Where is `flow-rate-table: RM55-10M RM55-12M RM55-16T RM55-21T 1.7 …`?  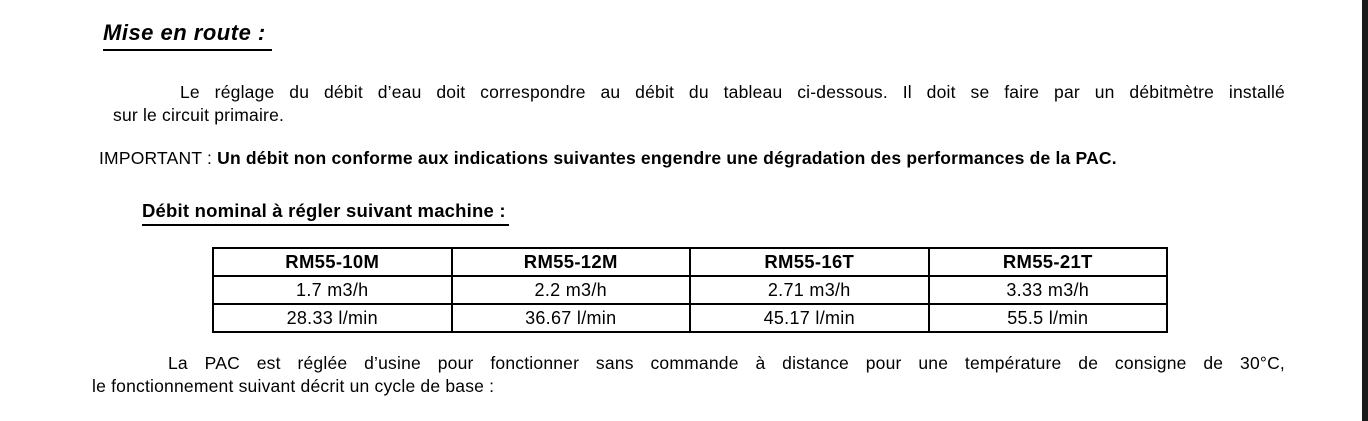
flow-rate-table: RM55-10M RM55-12M RM55-16T RM55-21T 1.7 … is located at coordinates (690, 290).